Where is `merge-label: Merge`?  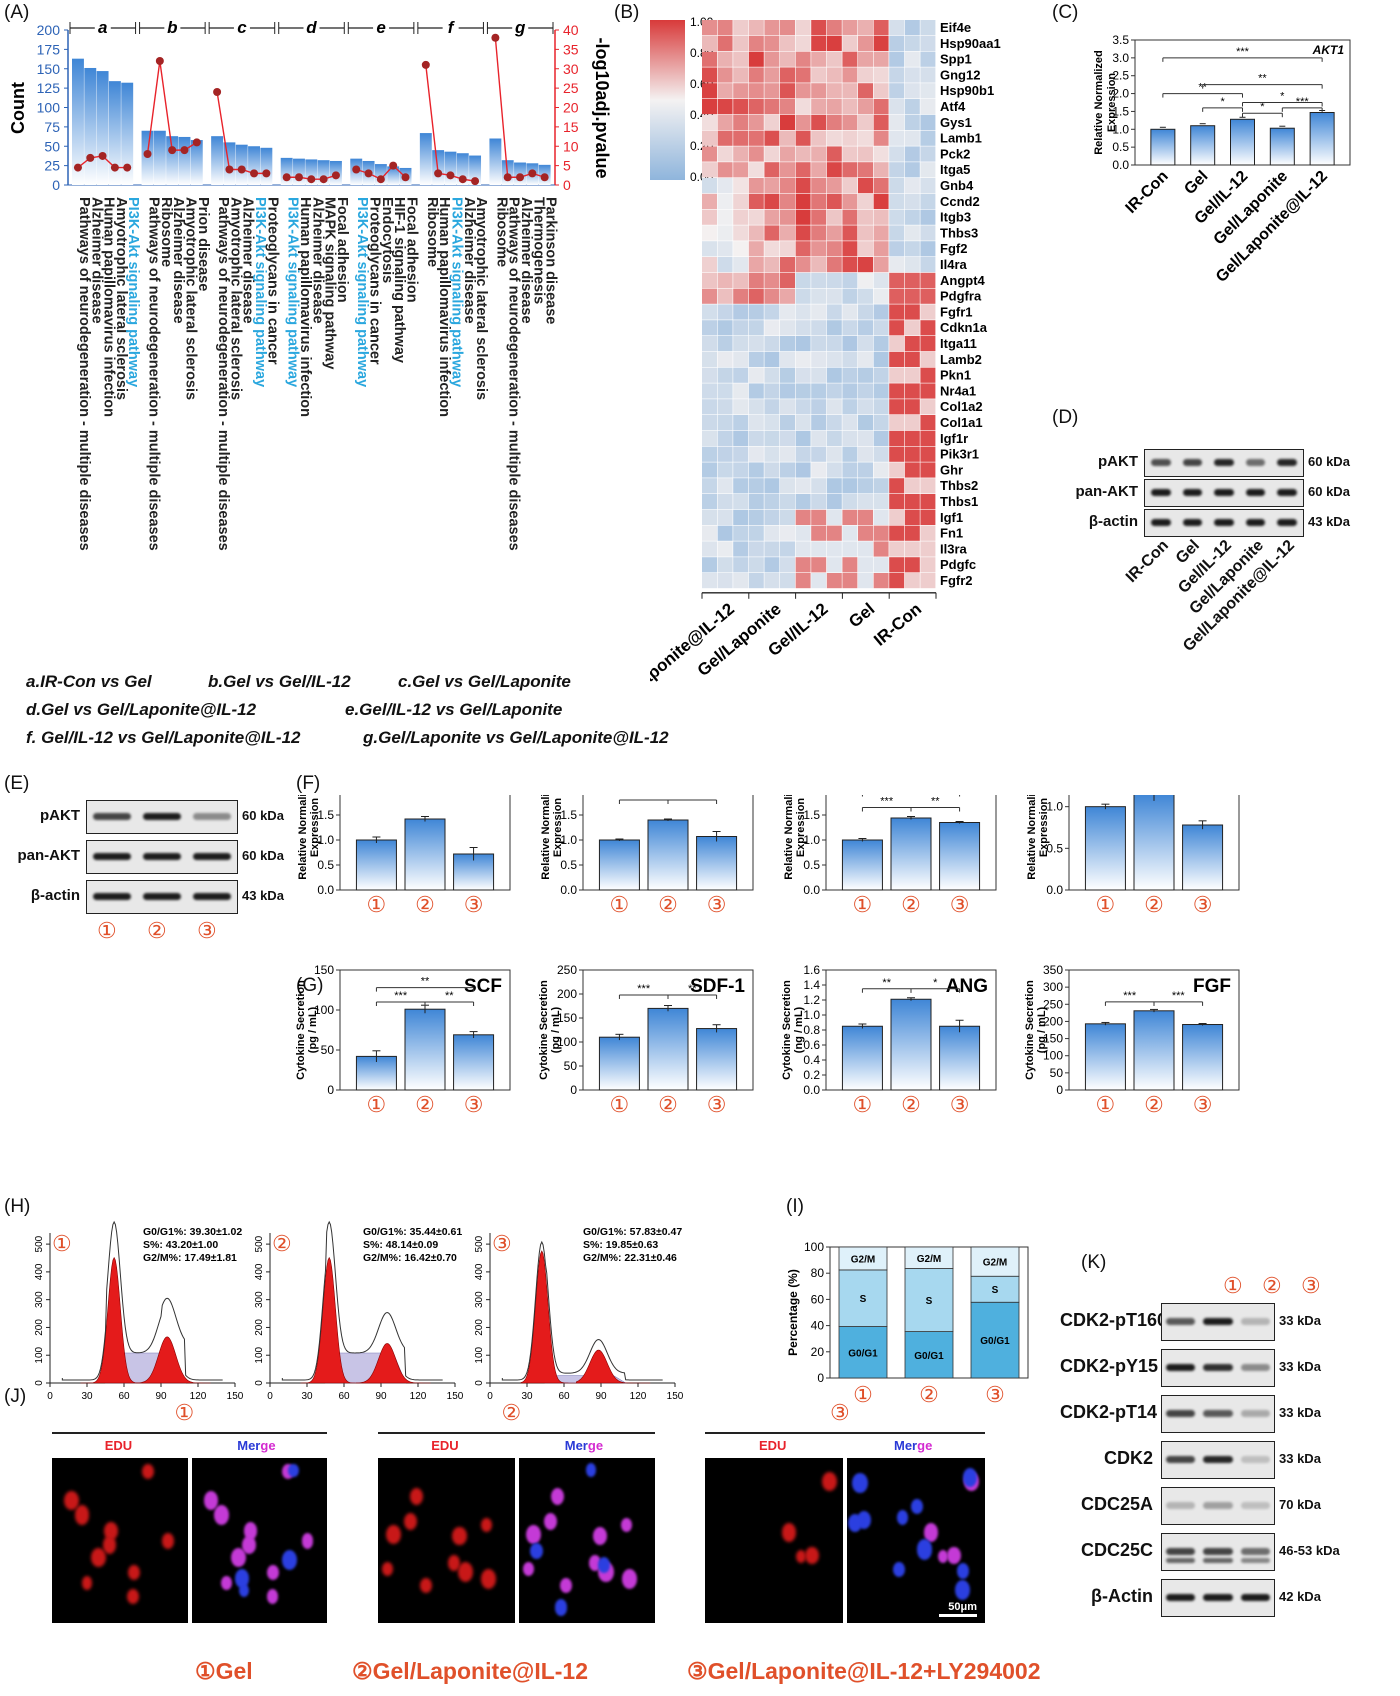 merge-label: Merge is located at coordinates (584, 1445).